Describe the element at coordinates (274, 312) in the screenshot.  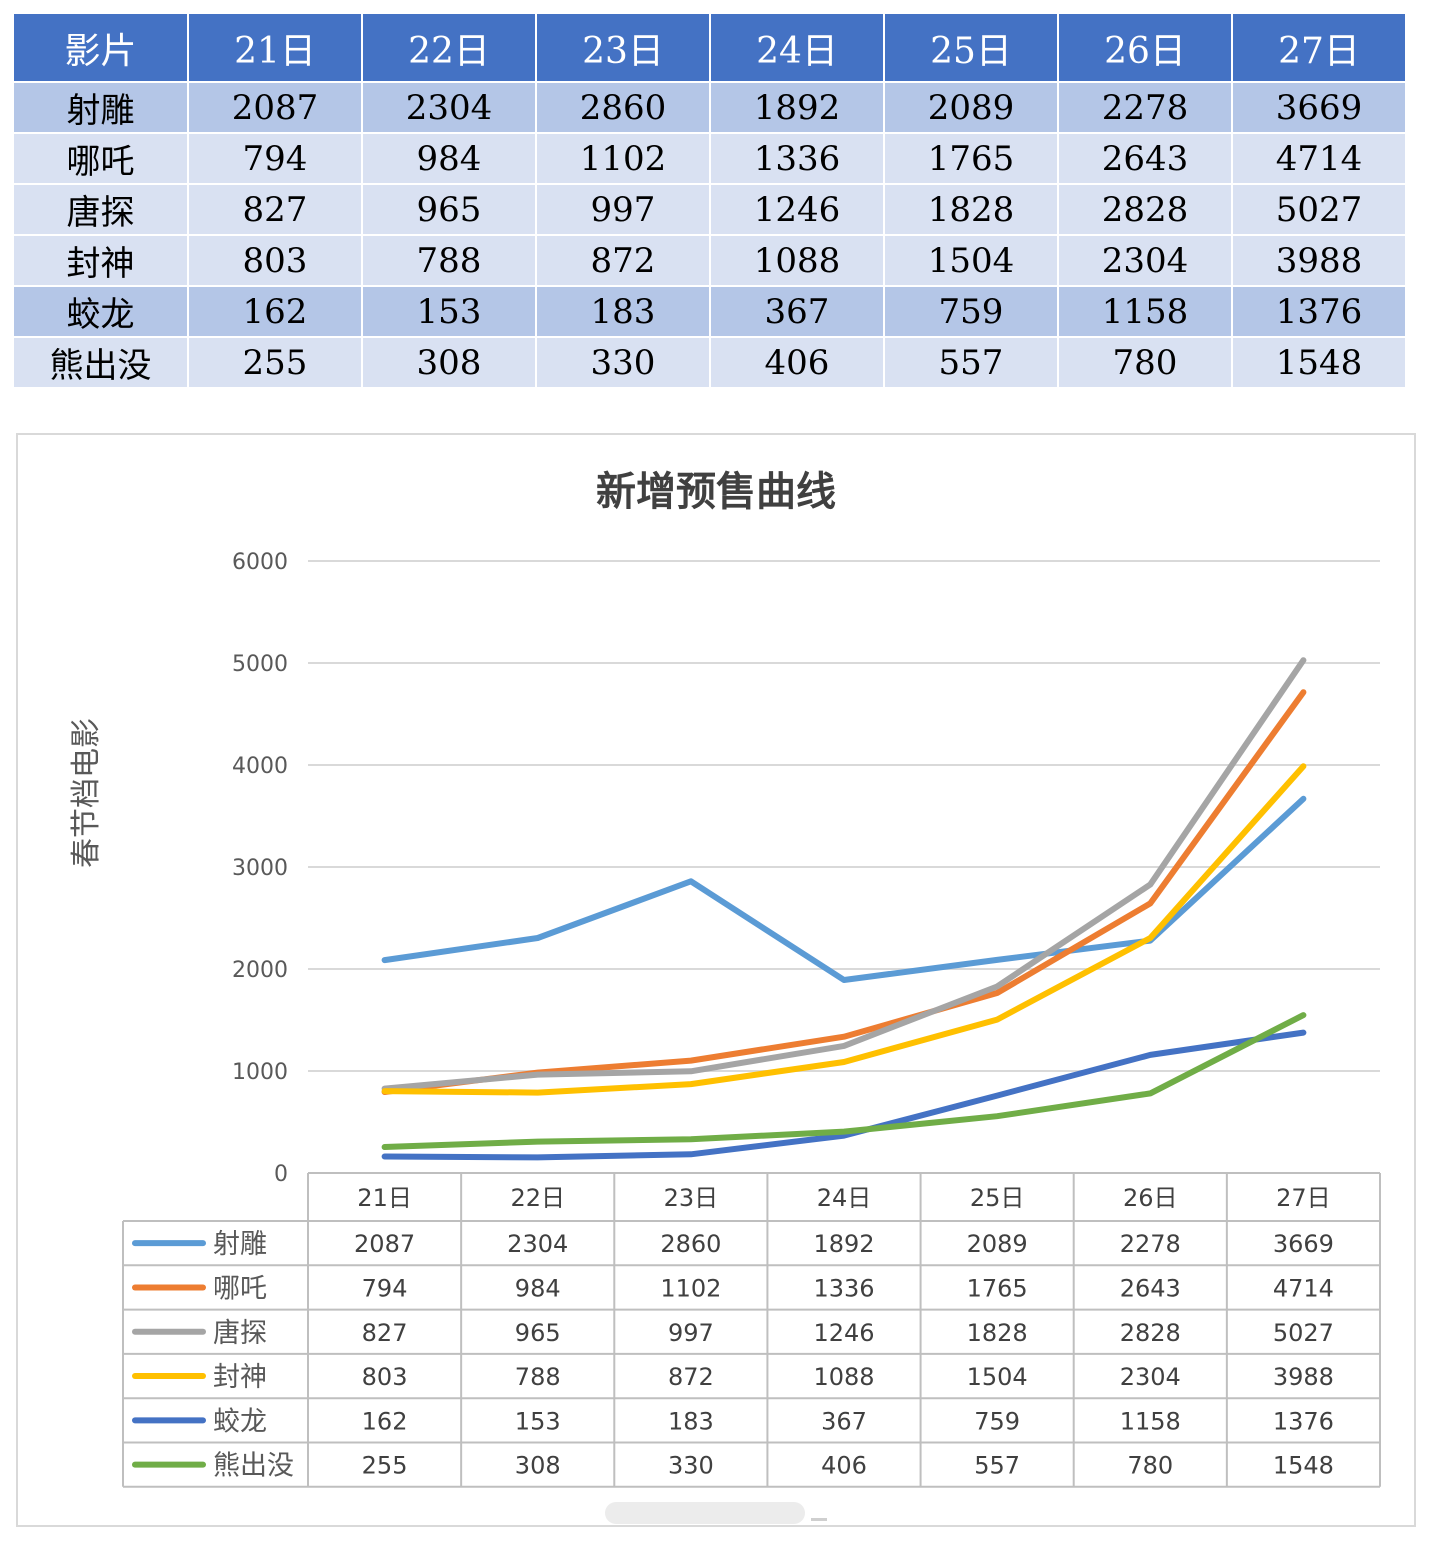
I see `table-cell: 162` at that location.